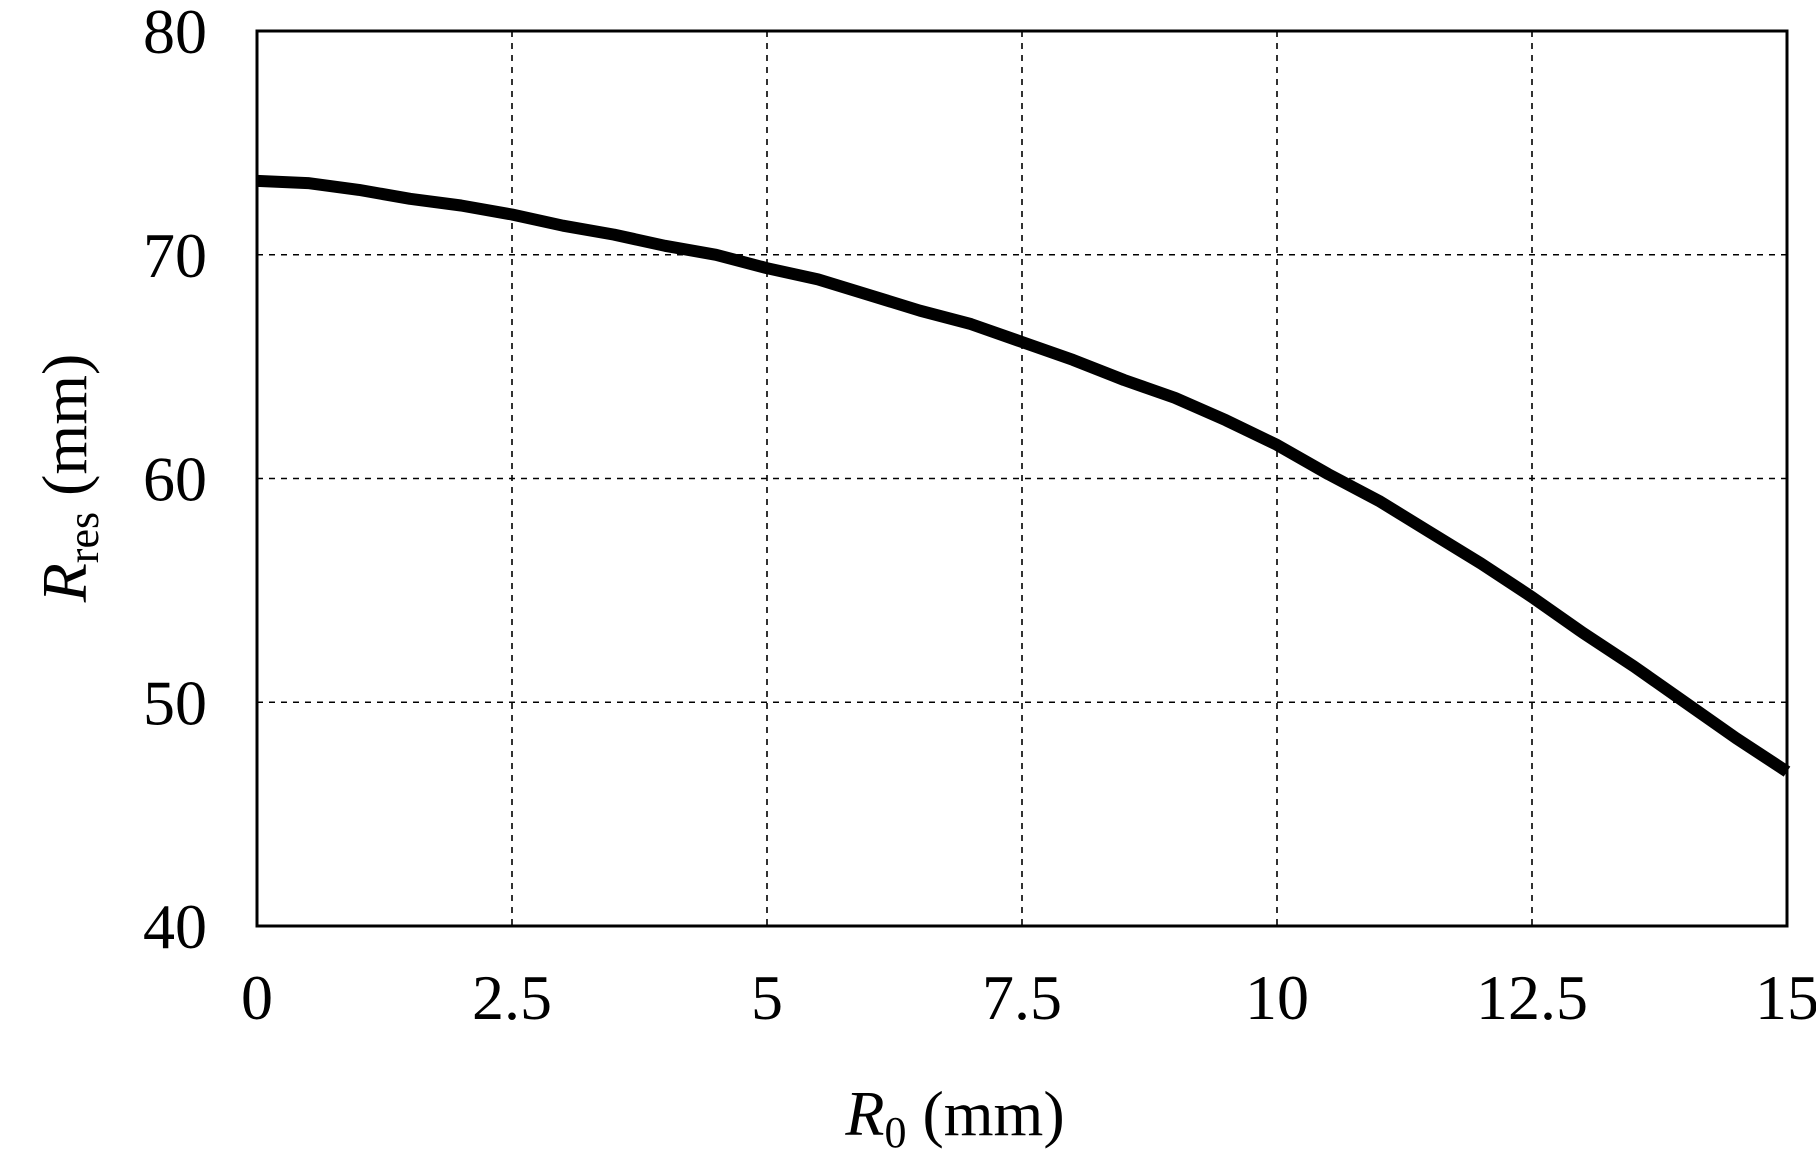  Describe the element at coordinates (64, 583) in the screenshot. I see `y-axis-label-symbol: R` at that location.